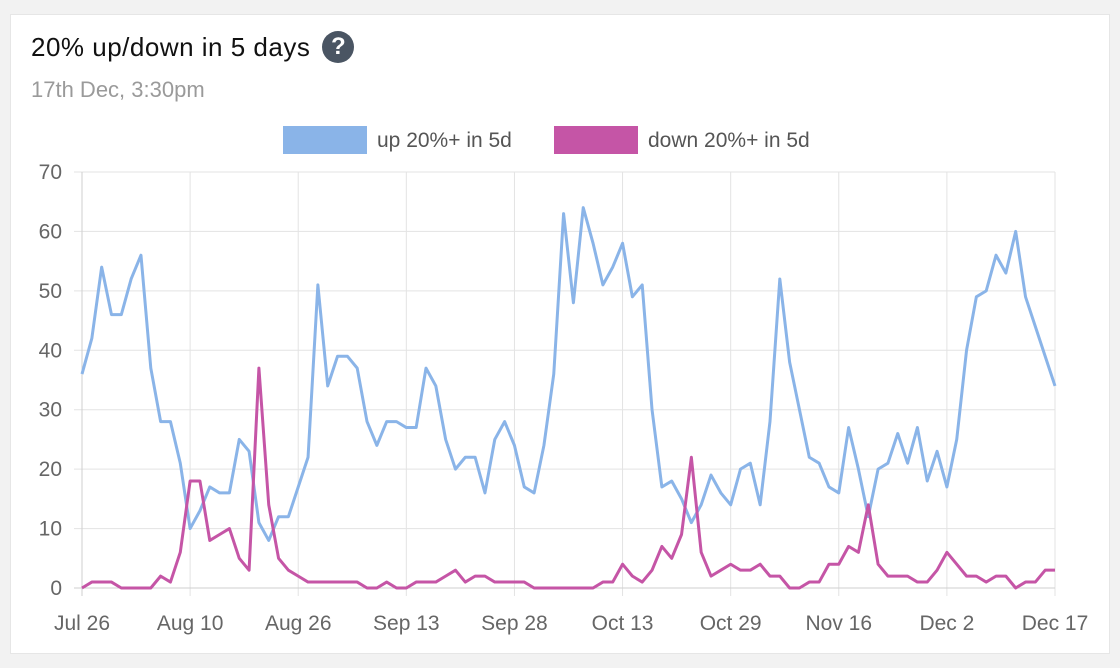  Describe the element at coordinates (444, 140) in the screenshot. I see `legend-label: up 20%+ in 5d` at that location.